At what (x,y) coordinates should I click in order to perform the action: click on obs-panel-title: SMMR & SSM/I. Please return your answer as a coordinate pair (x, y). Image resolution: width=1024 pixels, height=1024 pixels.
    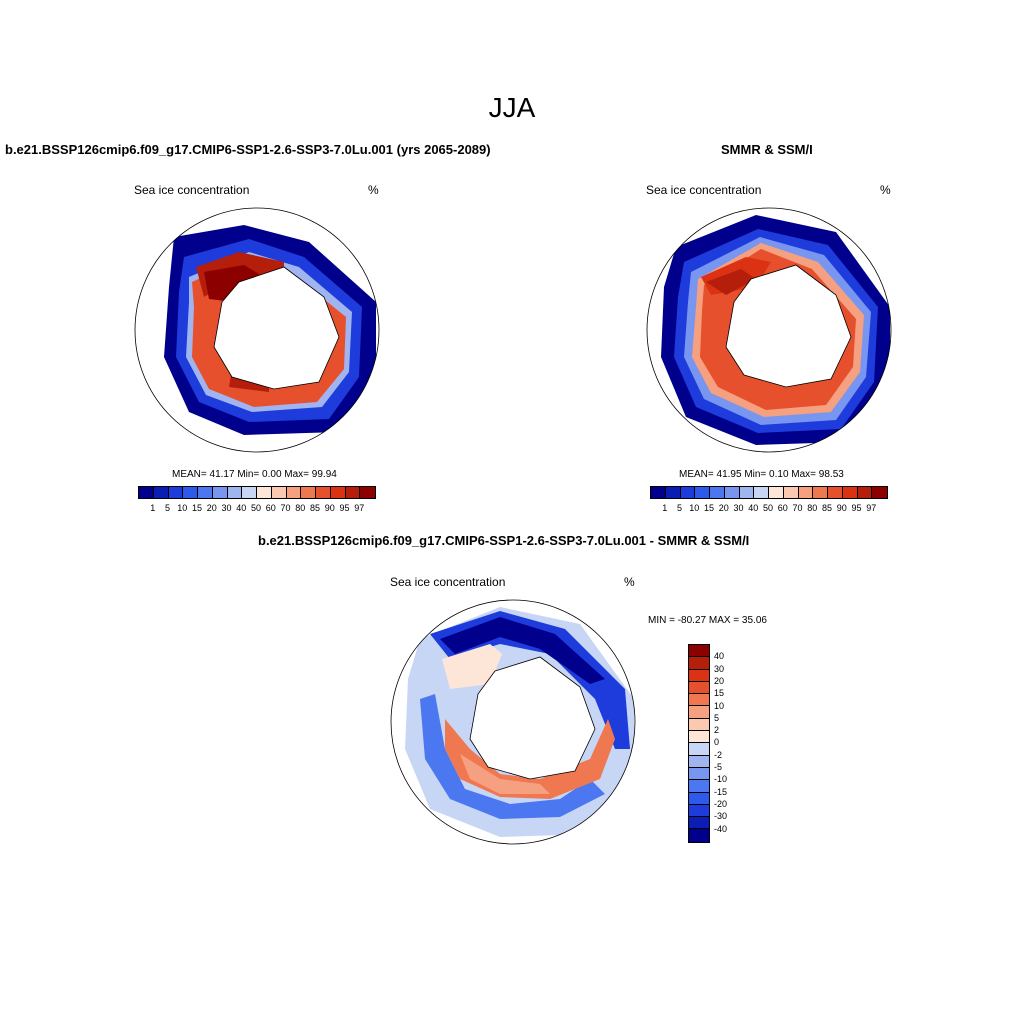
    Looking at the image, I should click on (767, 149).